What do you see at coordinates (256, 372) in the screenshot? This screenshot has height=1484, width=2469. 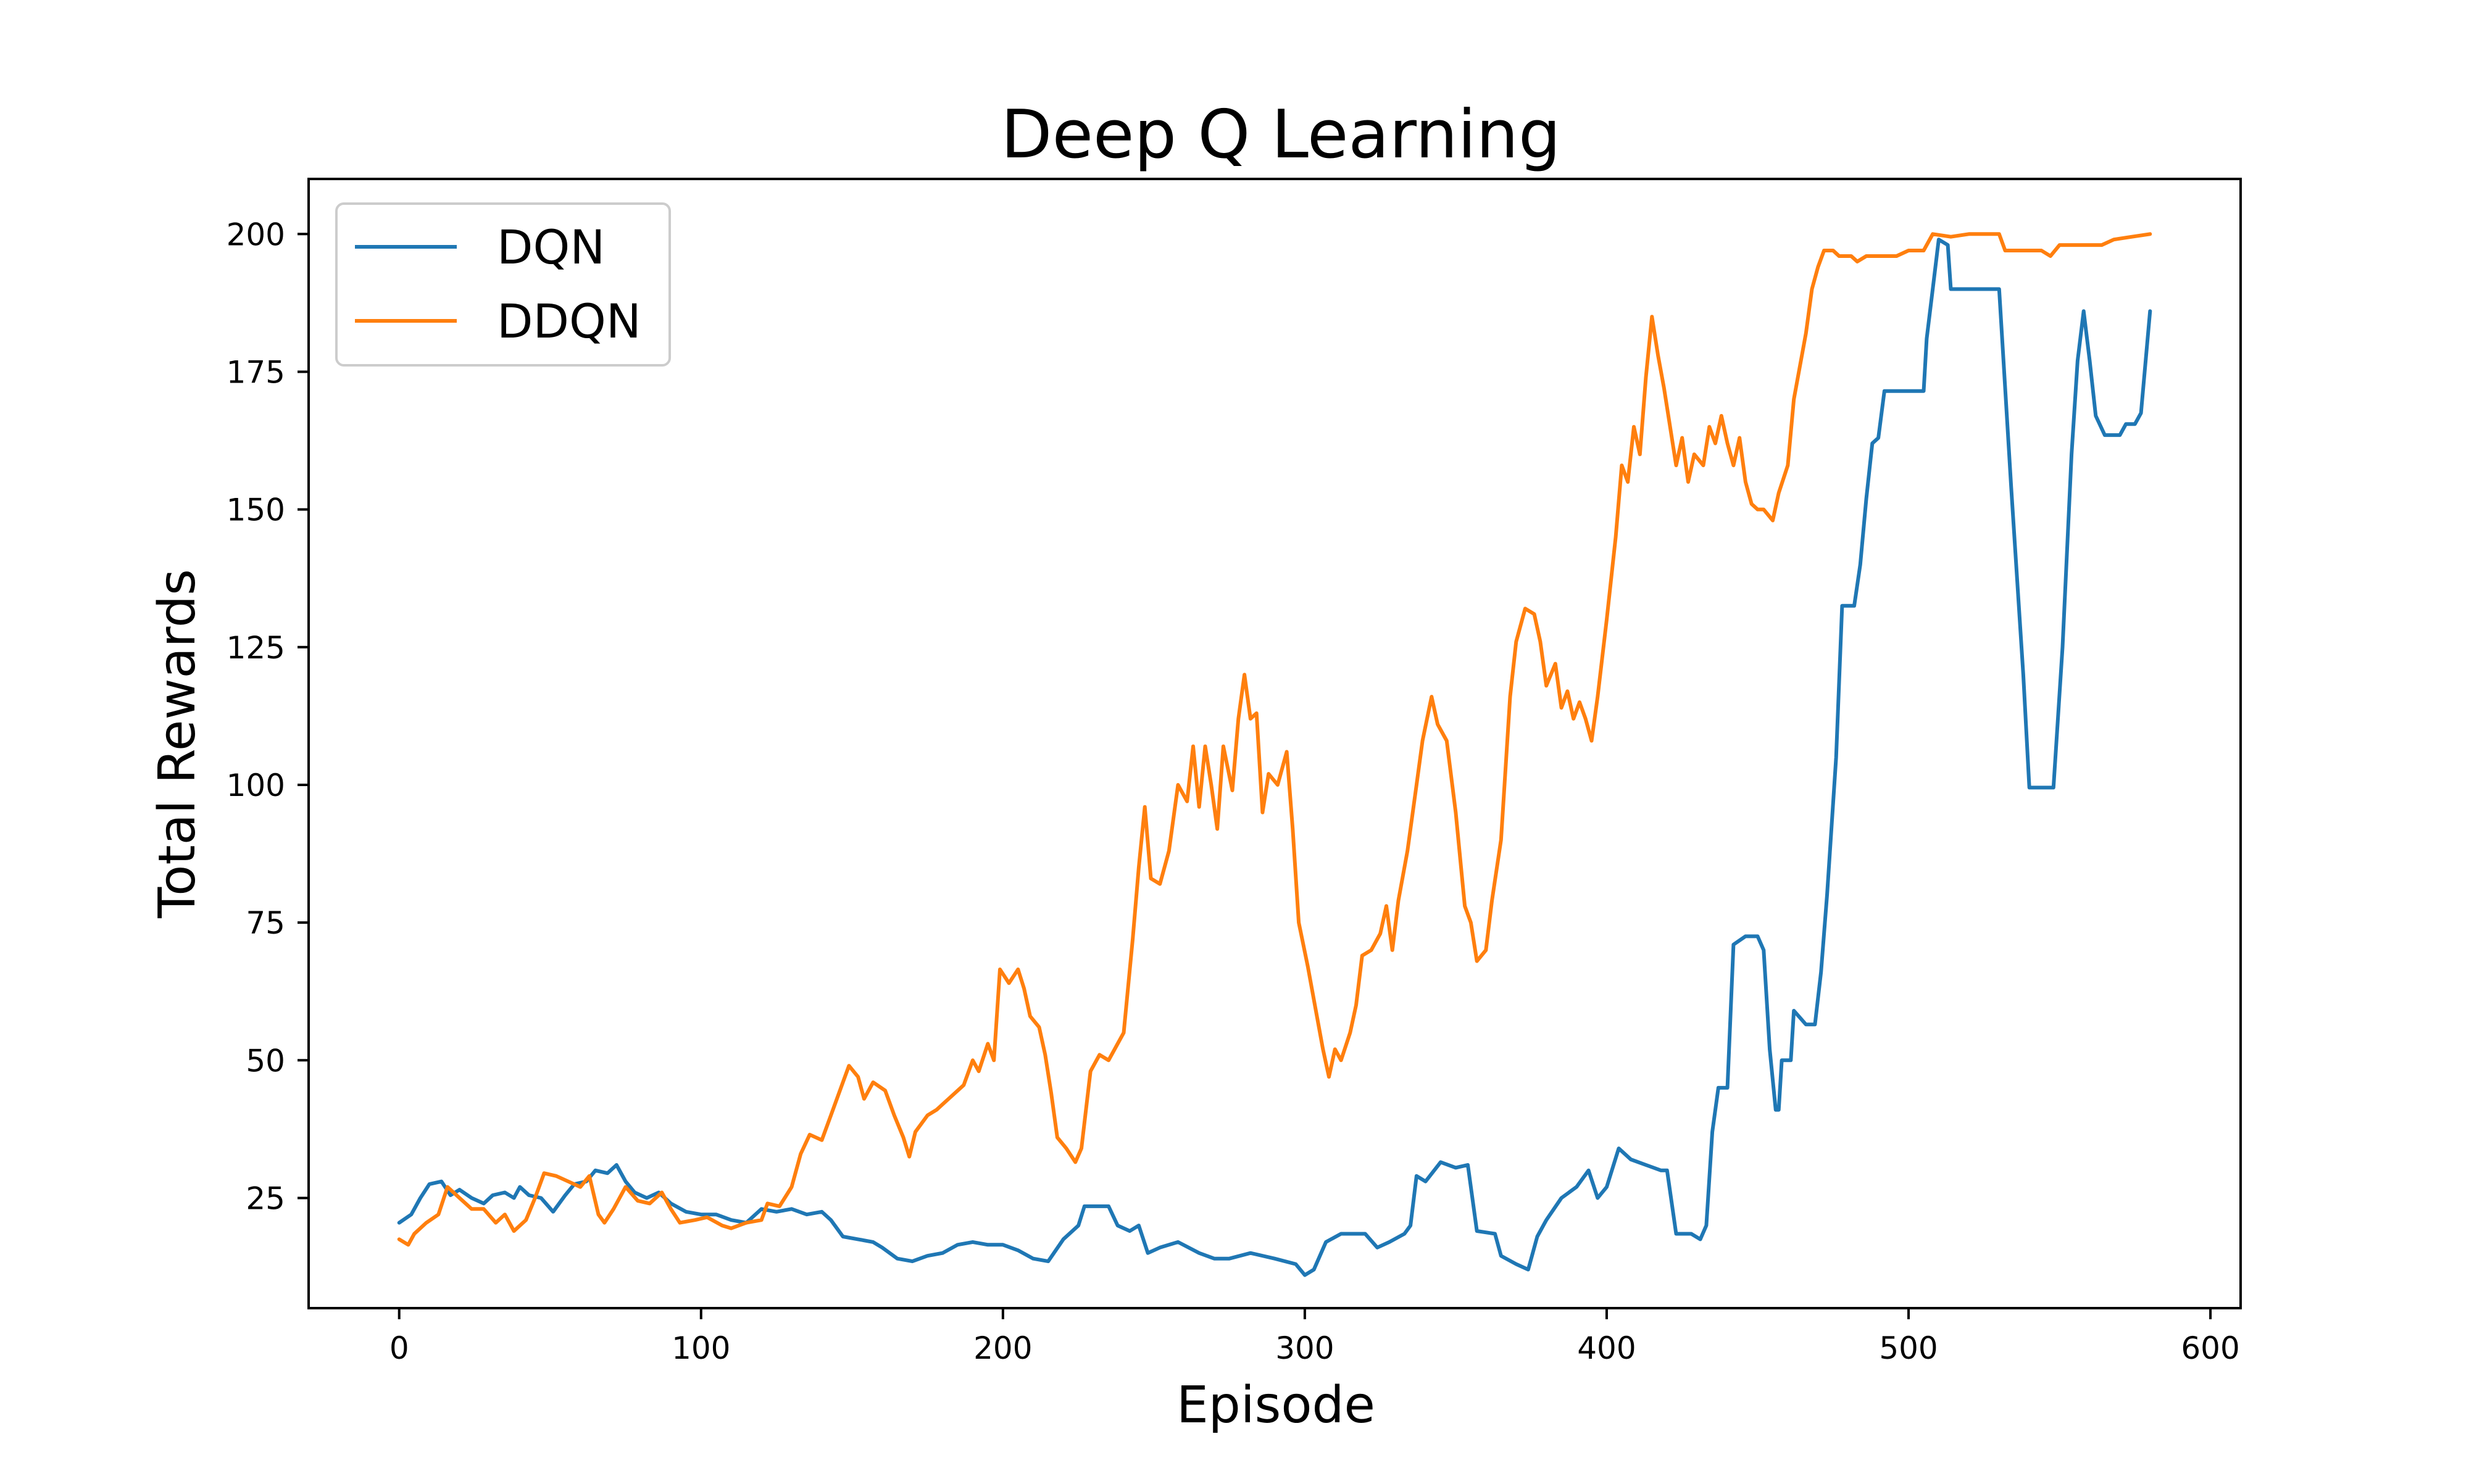 I see `y-tick-label: 175` at bounding box center [256, 372].